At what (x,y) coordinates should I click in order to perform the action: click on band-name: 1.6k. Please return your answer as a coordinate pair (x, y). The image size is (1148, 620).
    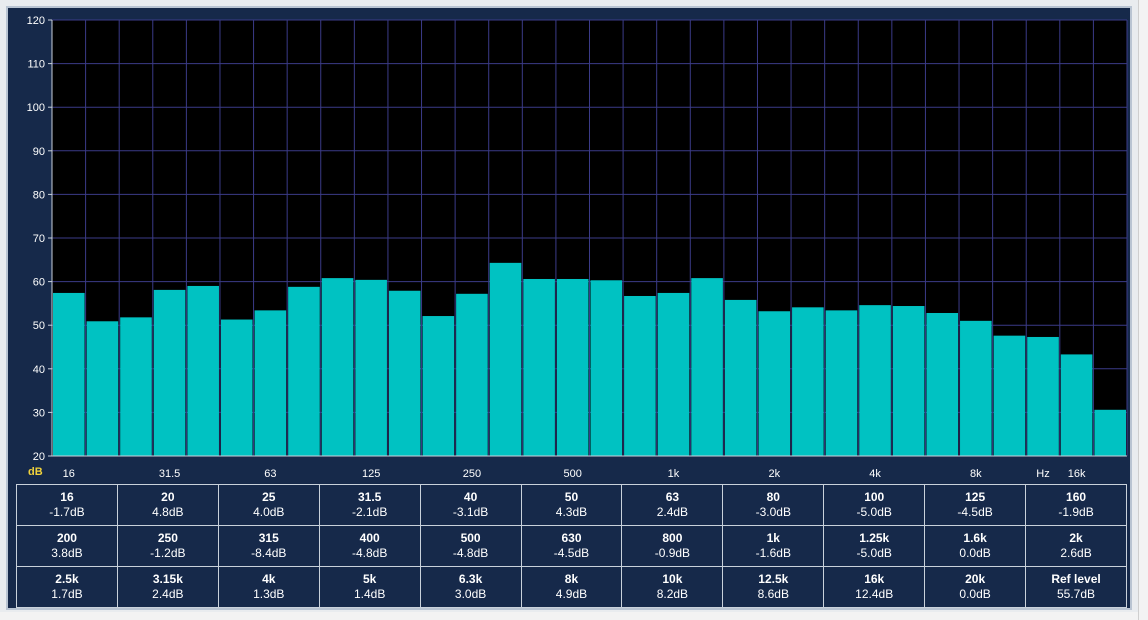
    Looking at the image, I should click on (975, 538).